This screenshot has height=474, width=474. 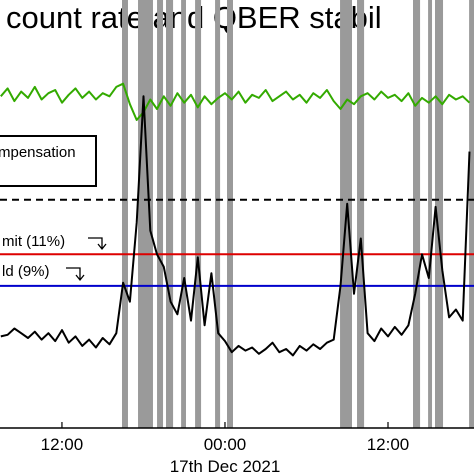 I want to click on annotation: mit (11%), so click(x=33, y=241).